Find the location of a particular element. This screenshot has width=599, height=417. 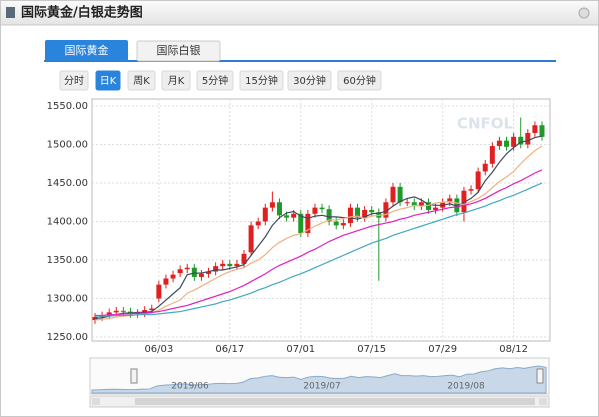

navigator-label: 2019/07 is located at coordinates (321, 387).